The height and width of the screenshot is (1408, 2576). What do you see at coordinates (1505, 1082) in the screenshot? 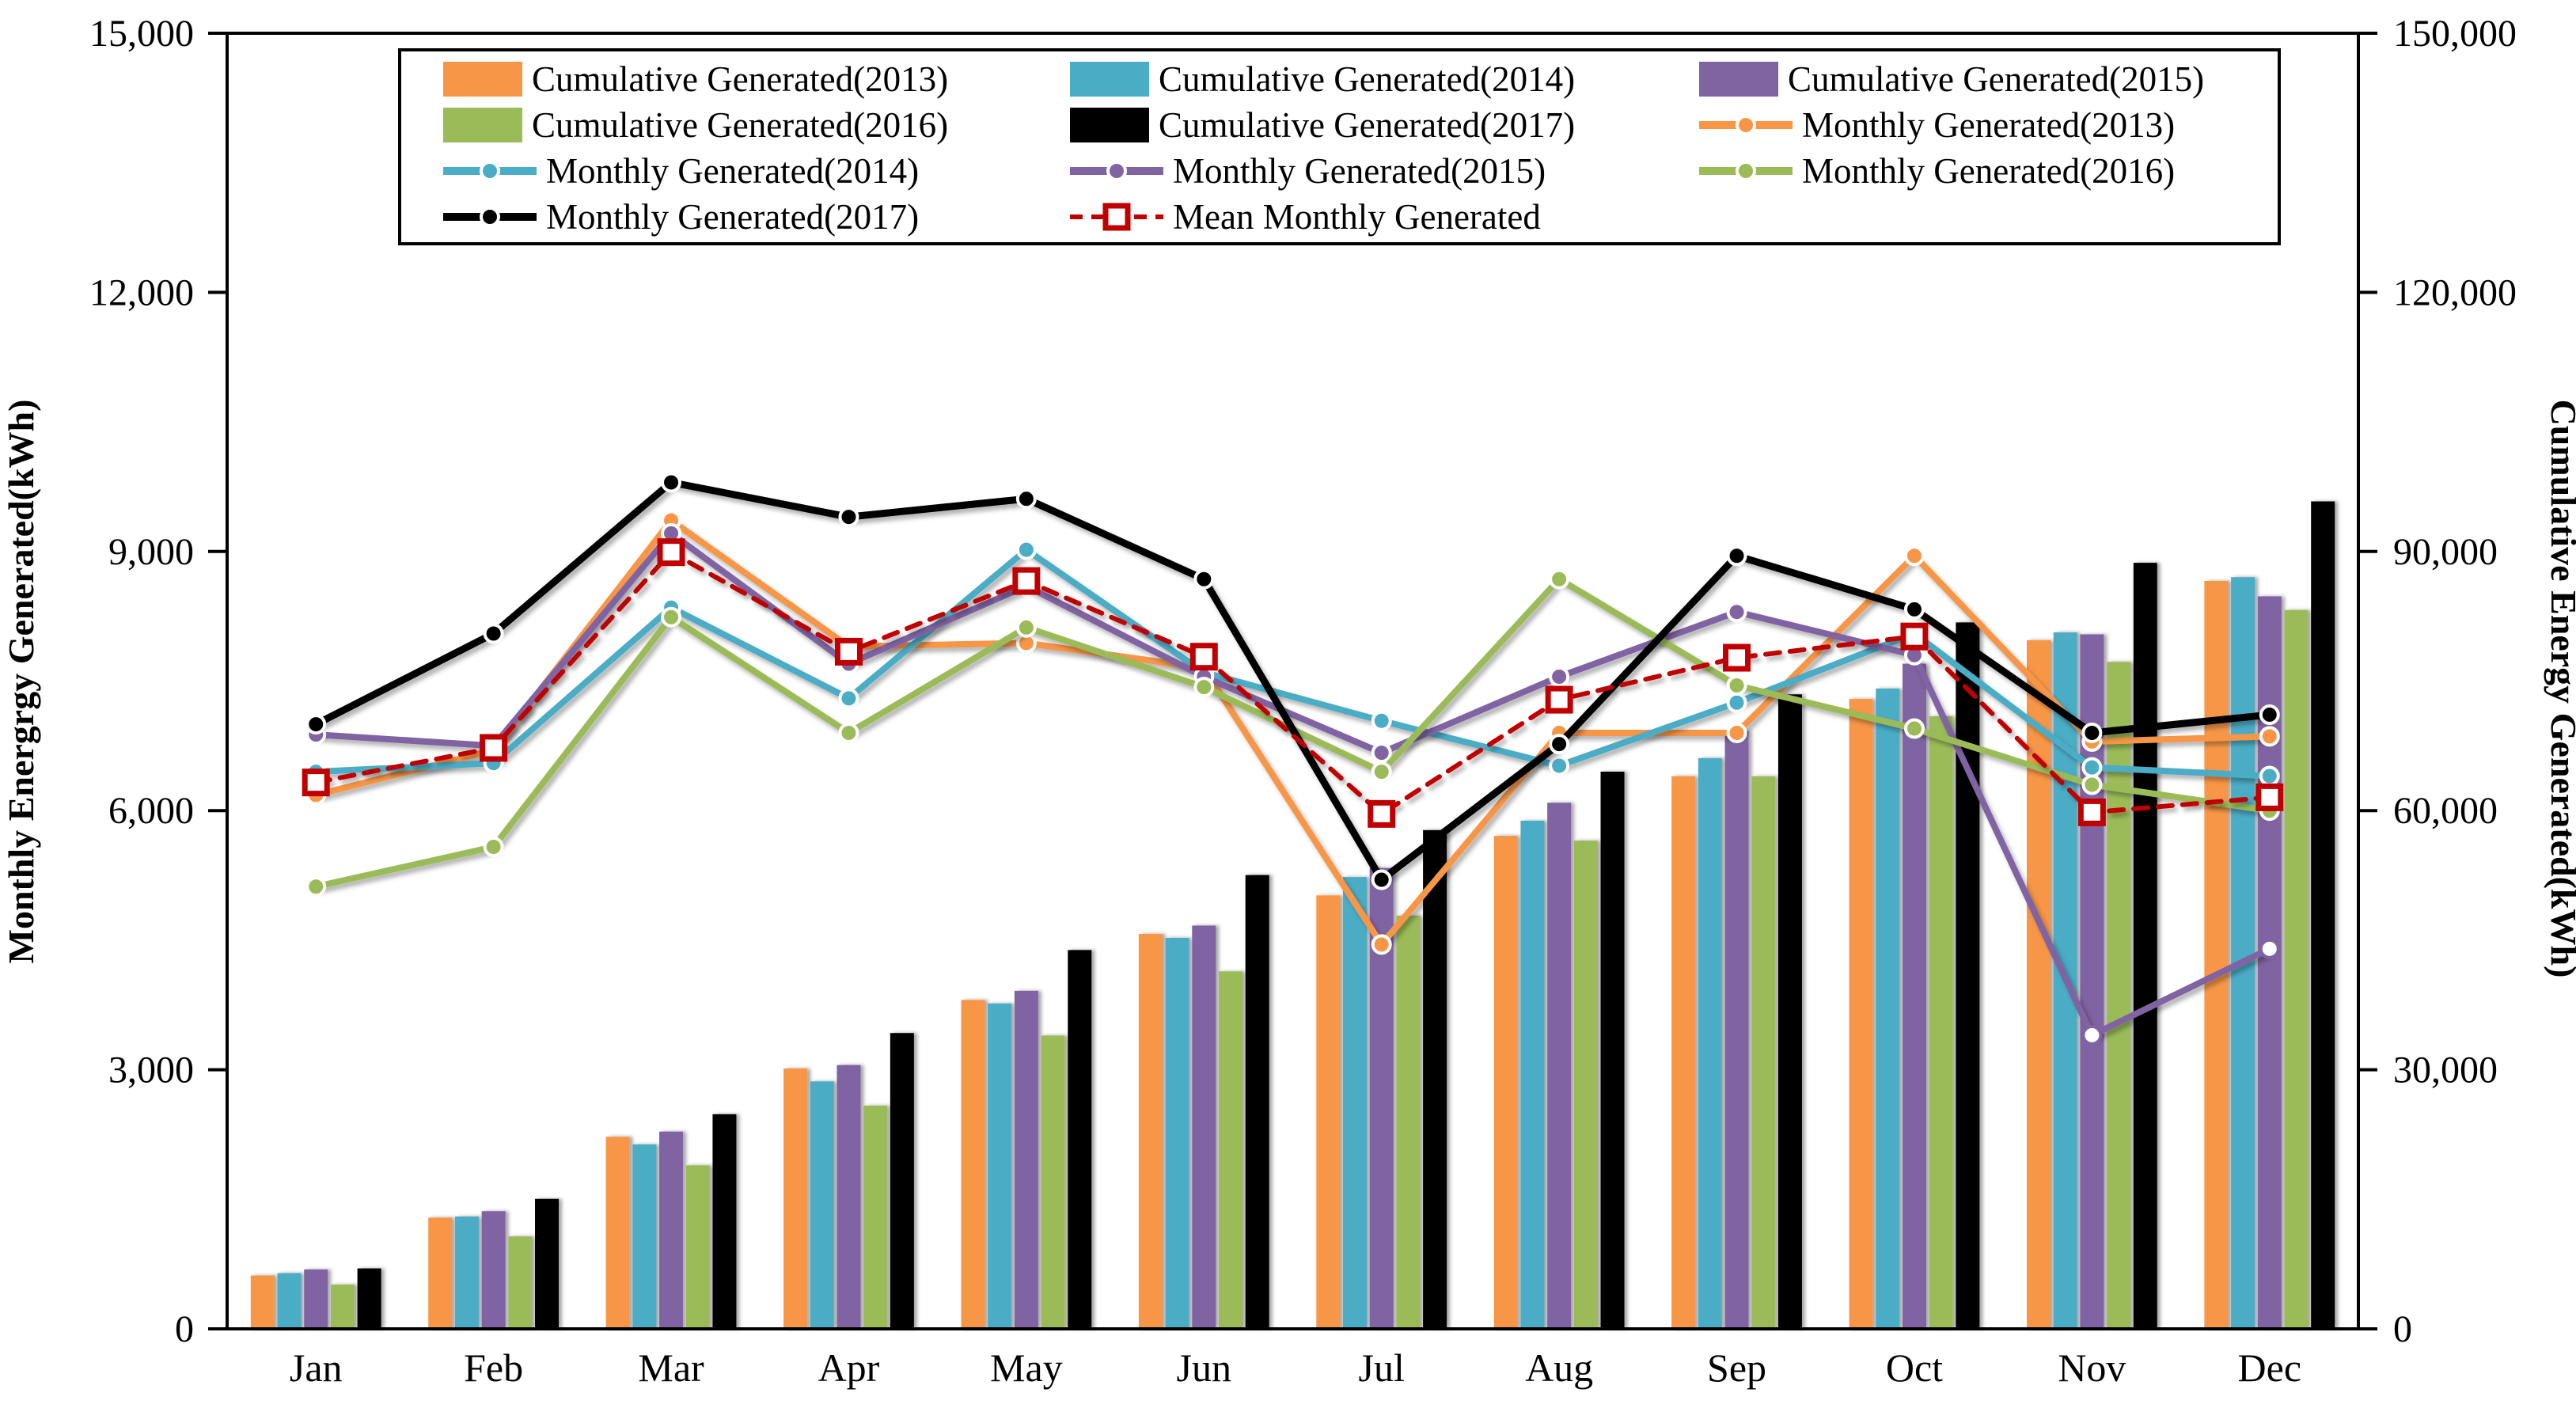
I see `bar-2013-aug` at bounding box center [1505, 1082].